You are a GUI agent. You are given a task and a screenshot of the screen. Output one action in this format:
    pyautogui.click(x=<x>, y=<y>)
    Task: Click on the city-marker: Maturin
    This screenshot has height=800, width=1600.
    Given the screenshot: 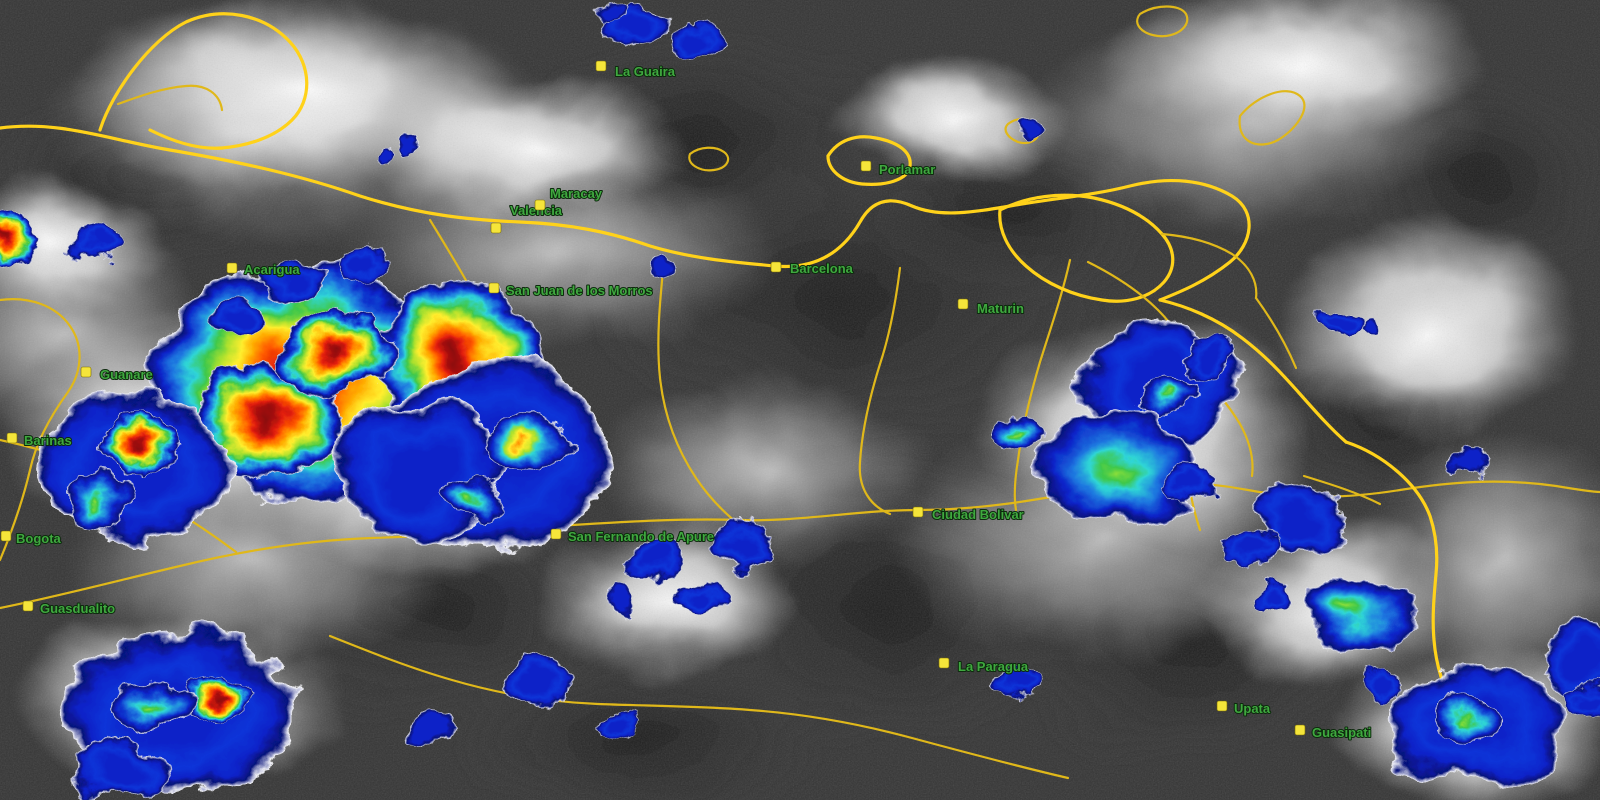 What is the action you would take?
    pyautogui.click(x=991, y=307)
    